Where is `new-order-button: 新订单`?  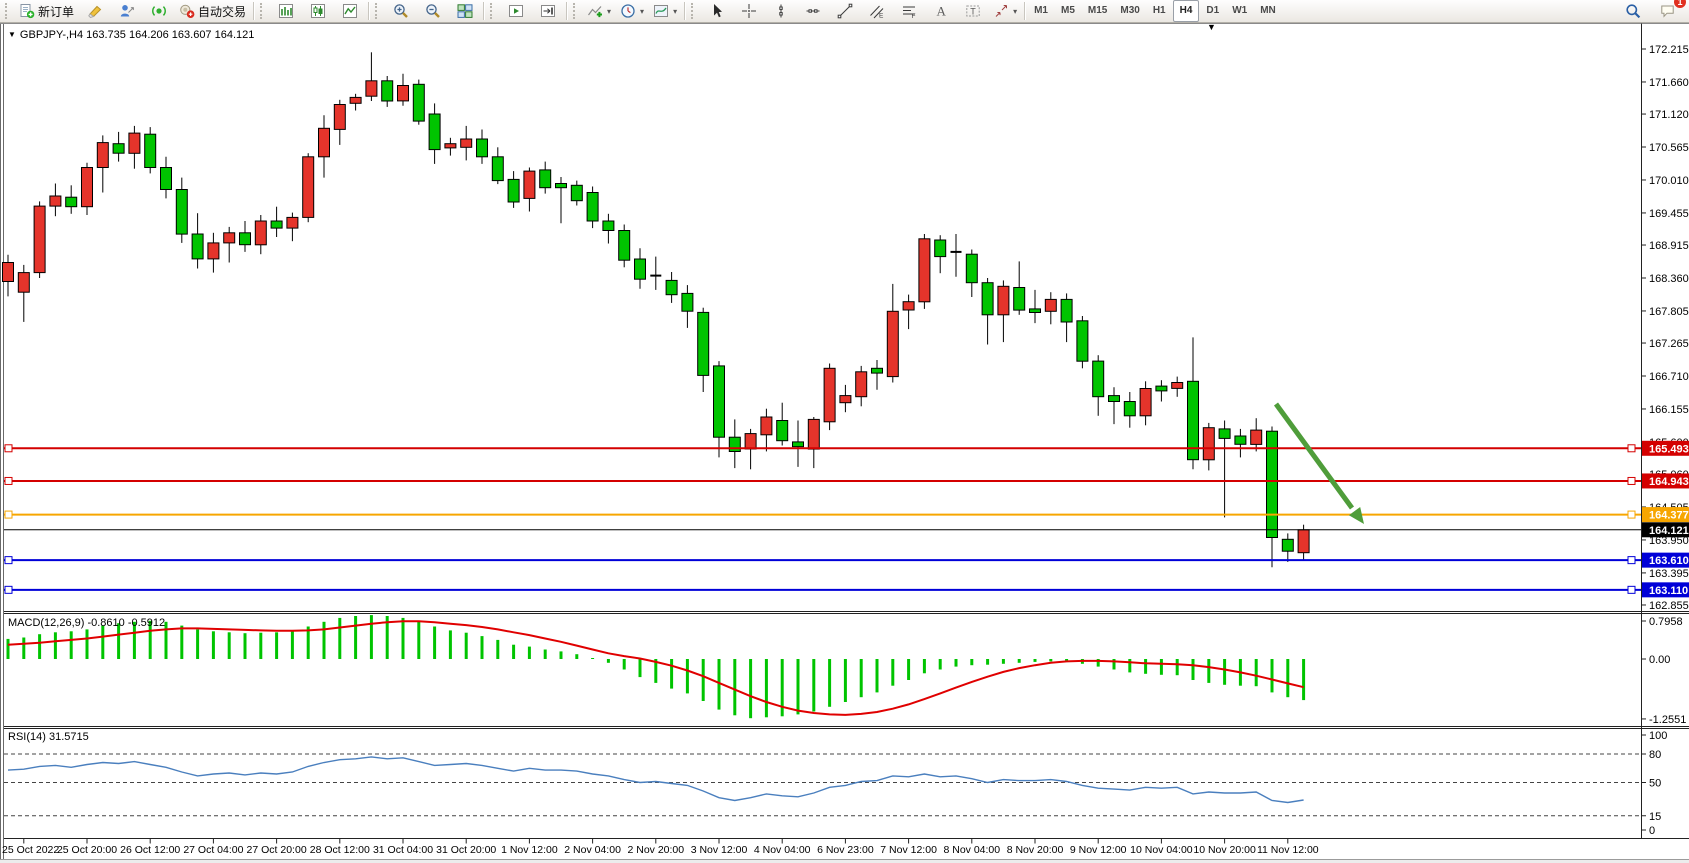
new-order-button: 新订单 is located at coordinates (46, 11).